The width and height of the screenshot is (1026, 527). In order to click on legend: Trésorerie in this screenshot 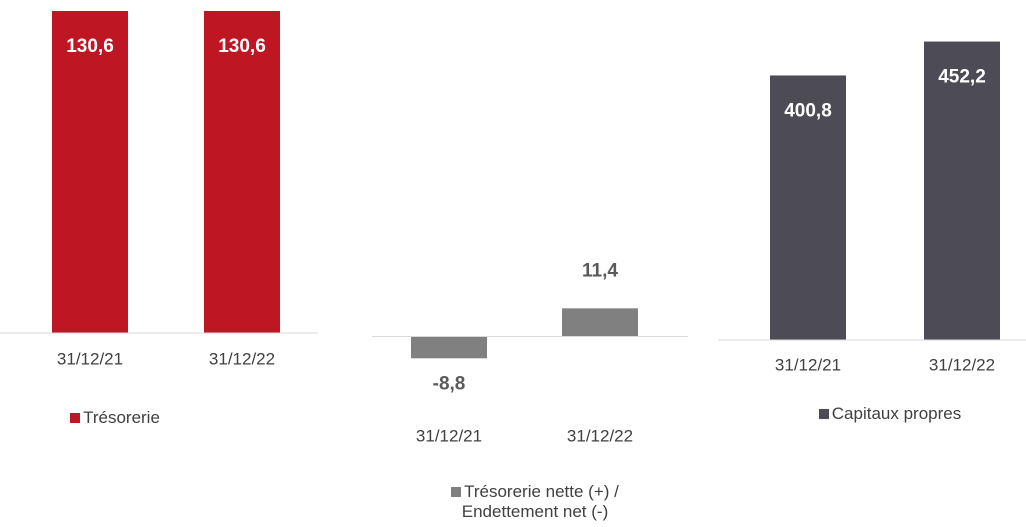, I will do `click(115, 418)`.